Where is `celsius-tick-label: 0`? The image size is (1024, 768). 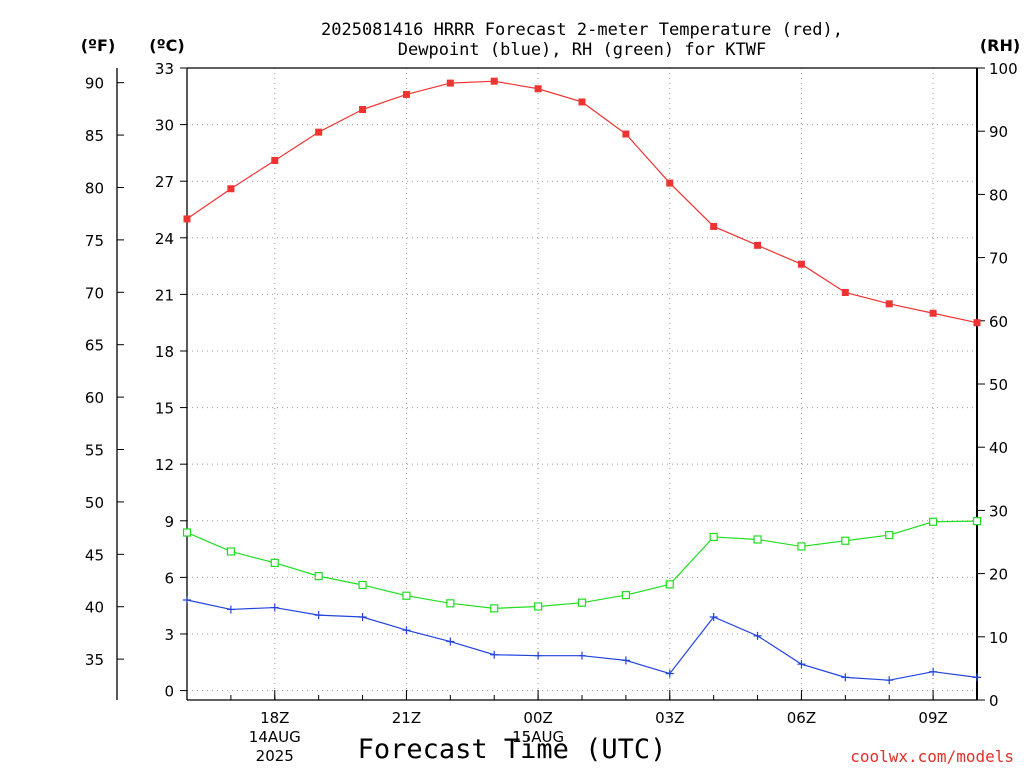
celsius-tick-label: 0 is located at coordinates (169, 692).